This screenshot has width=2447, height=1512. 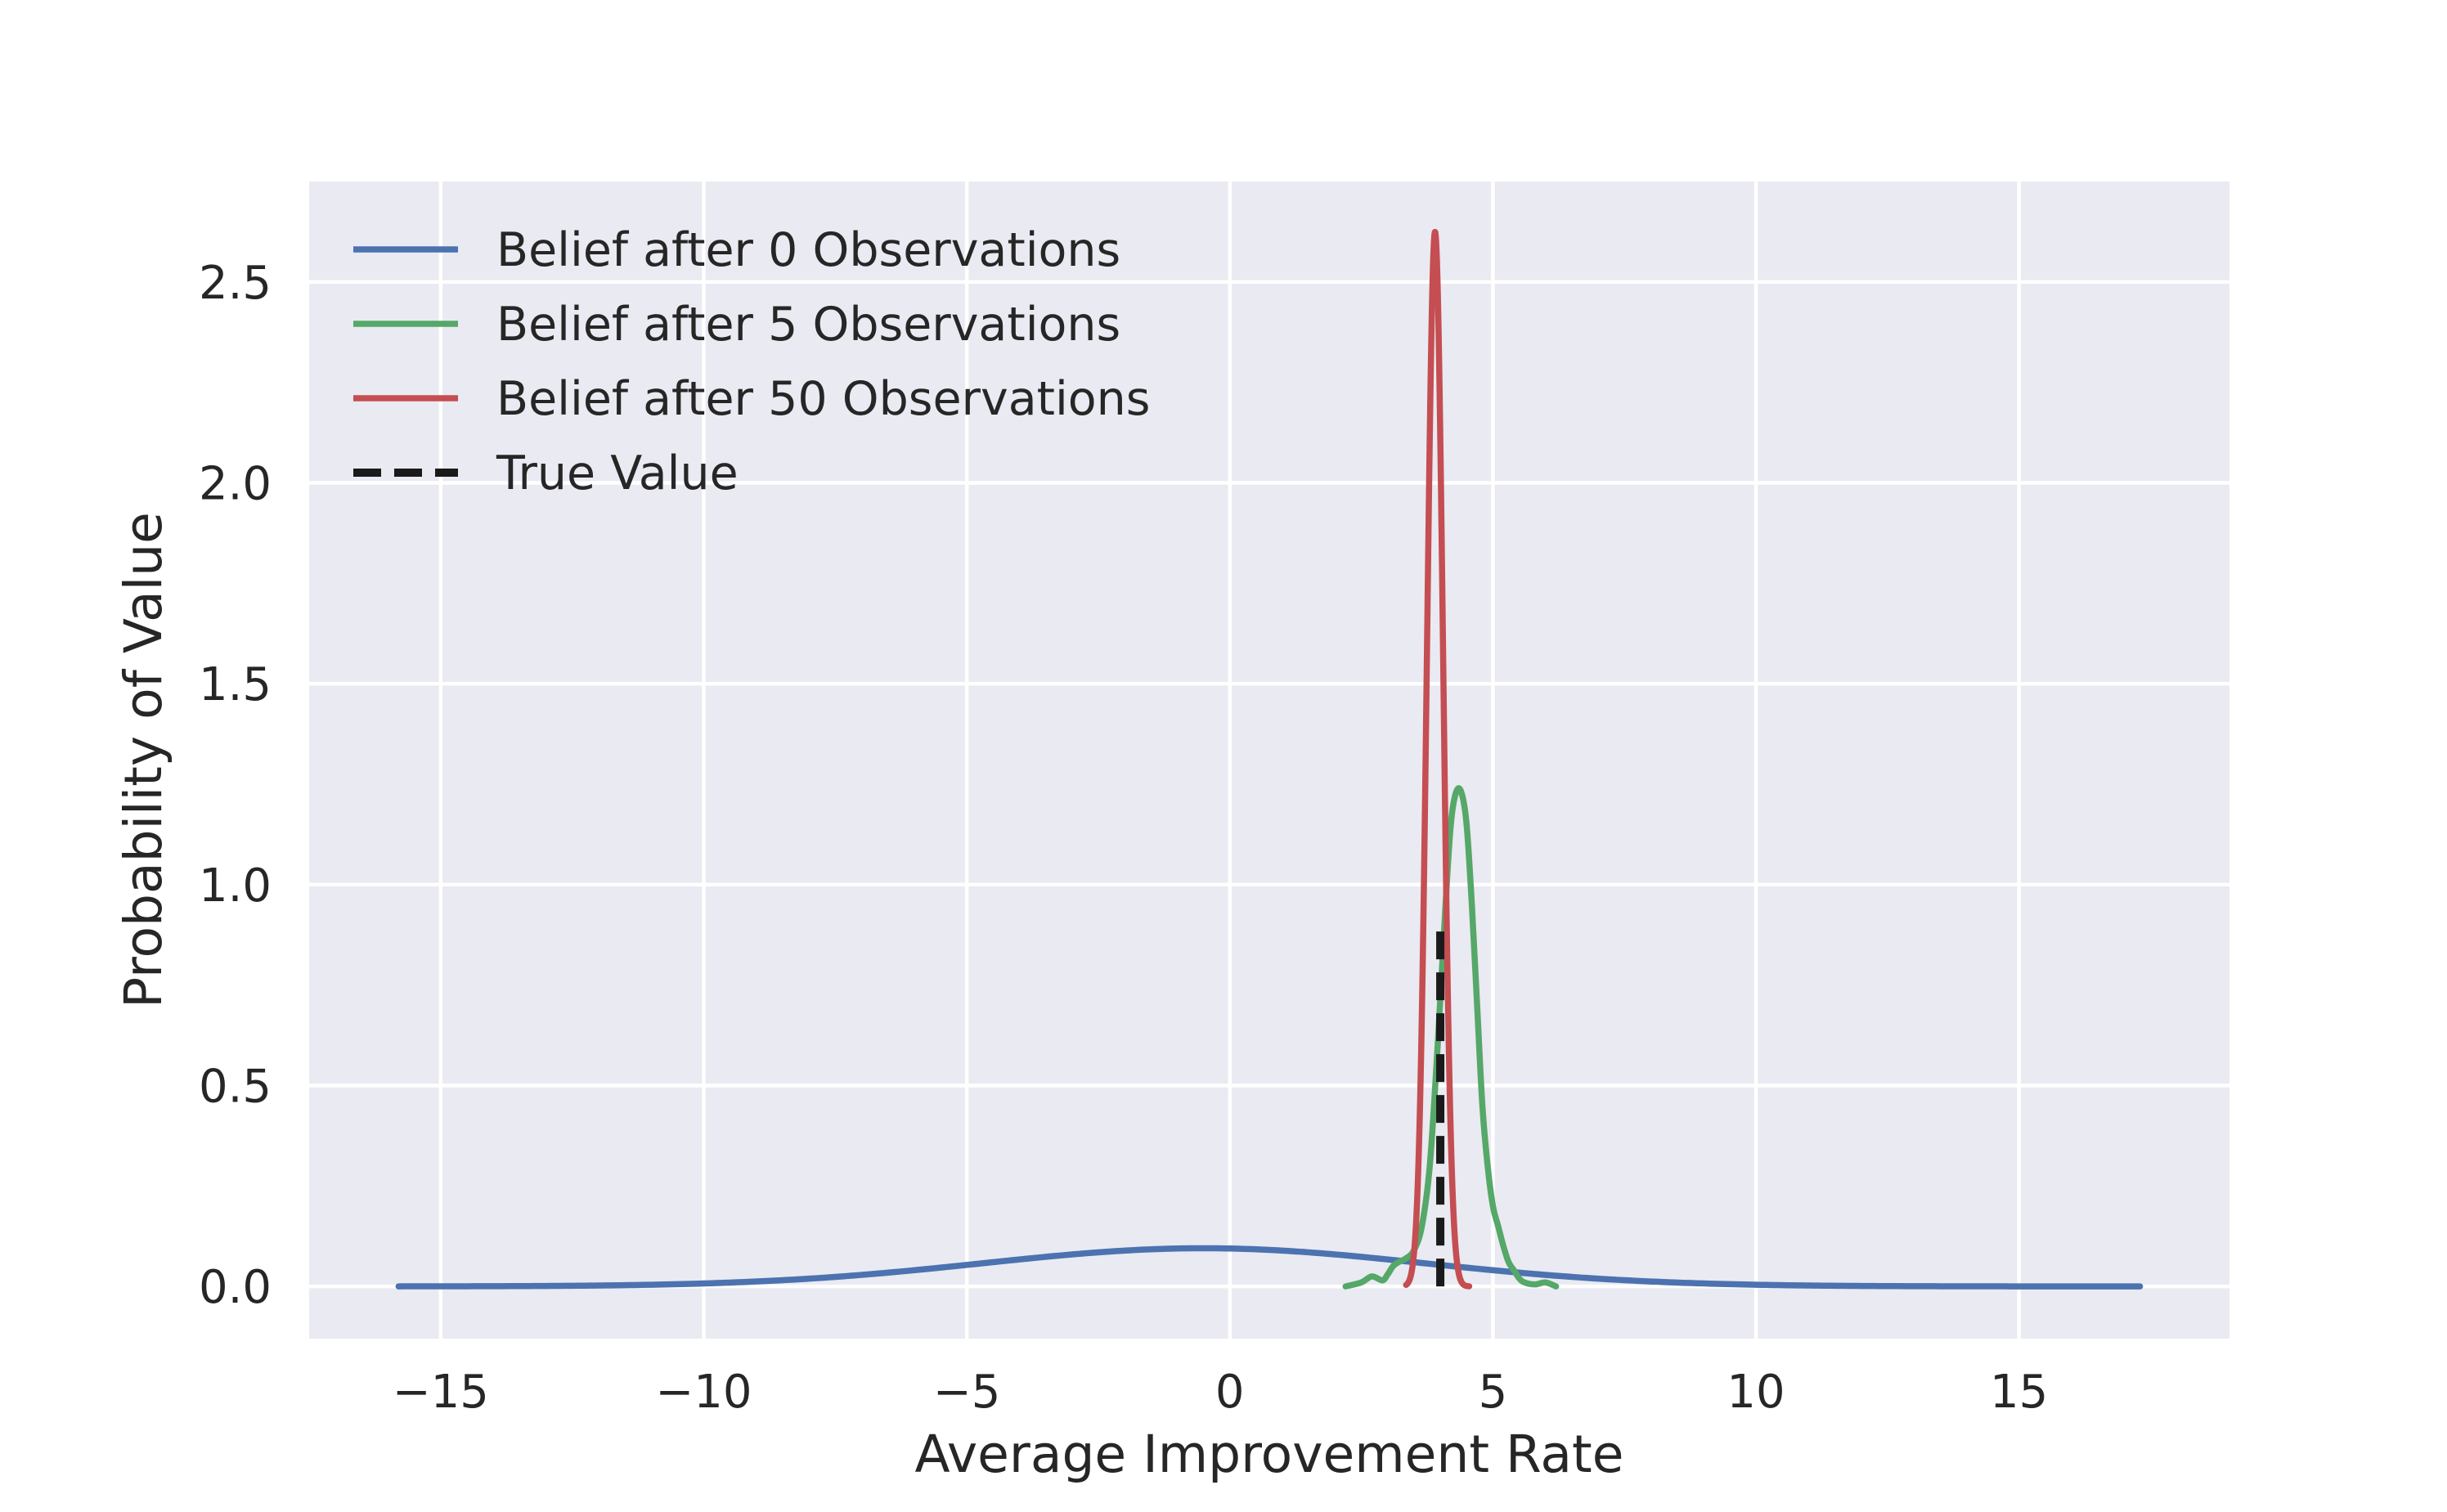 I want to click on x-tick-labels: −15 −10 −5 0 5 10 15, so click(x=1221, y=1393).